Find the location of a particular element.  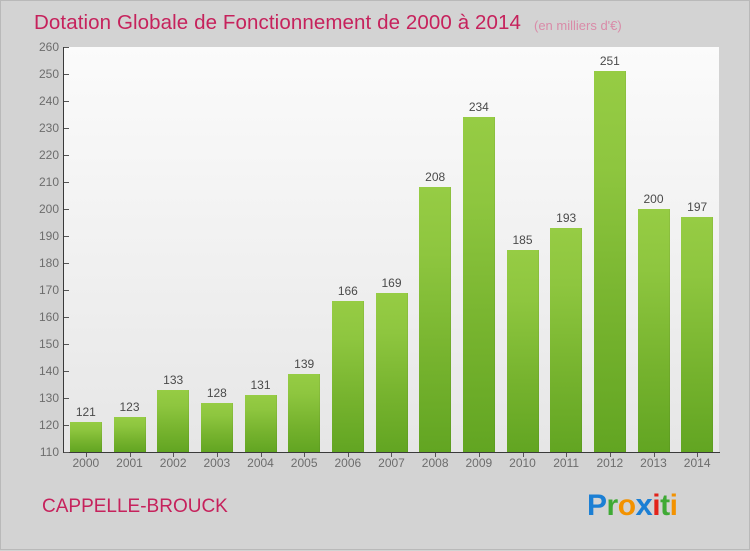

y-axis-label: 210 is located at coordinates (42, 182).